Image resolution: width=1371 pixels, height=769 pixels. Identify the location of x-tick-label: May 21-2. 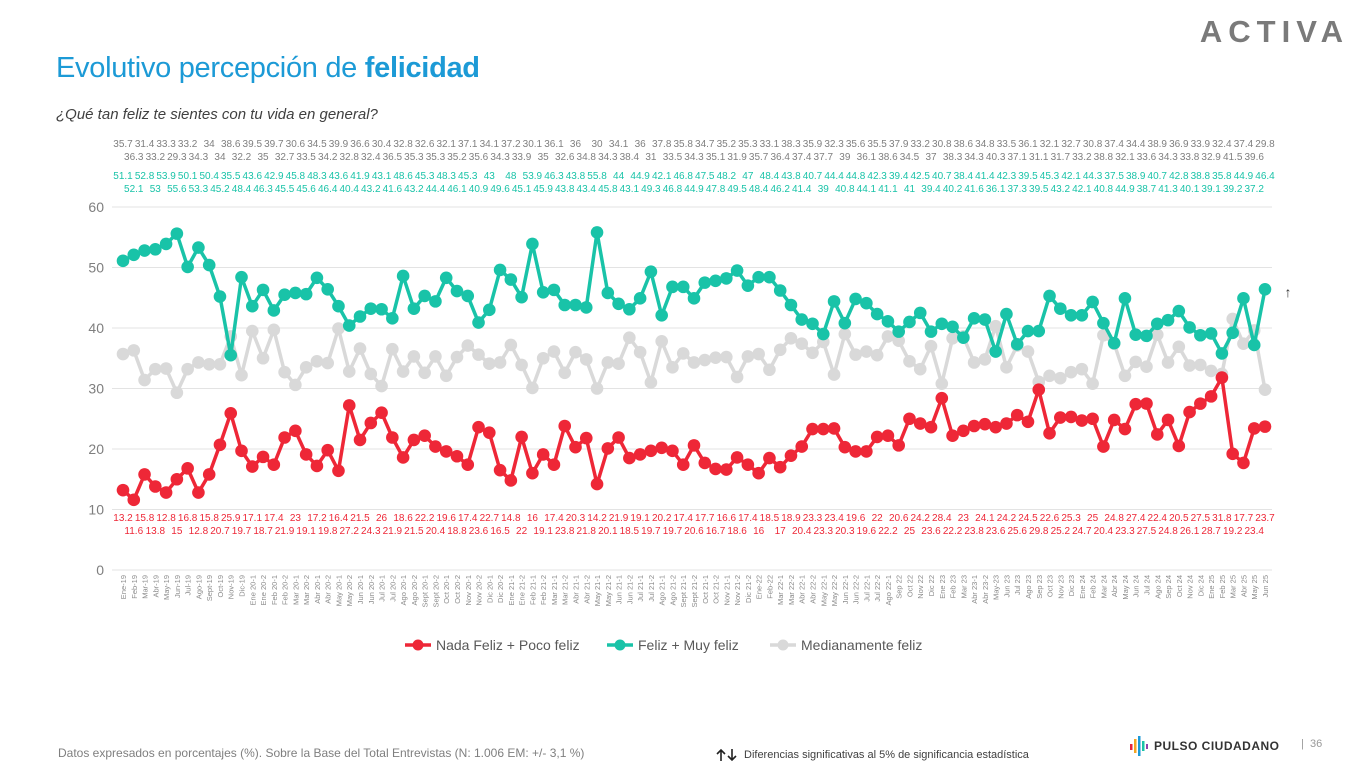
(608, 590).